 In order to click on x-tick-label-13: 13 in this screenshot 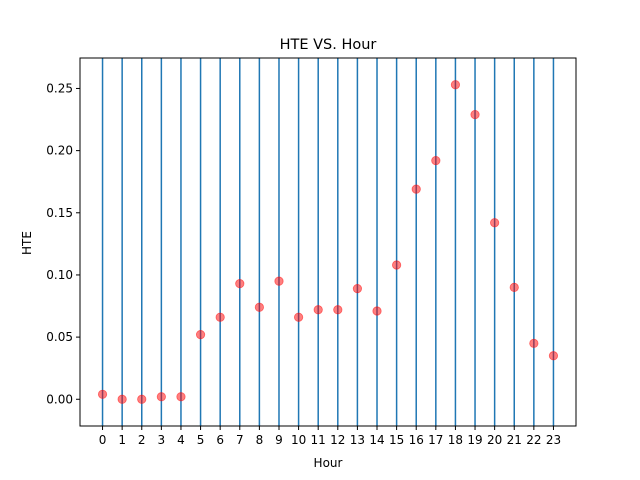, I will do `click(357, 440)`.